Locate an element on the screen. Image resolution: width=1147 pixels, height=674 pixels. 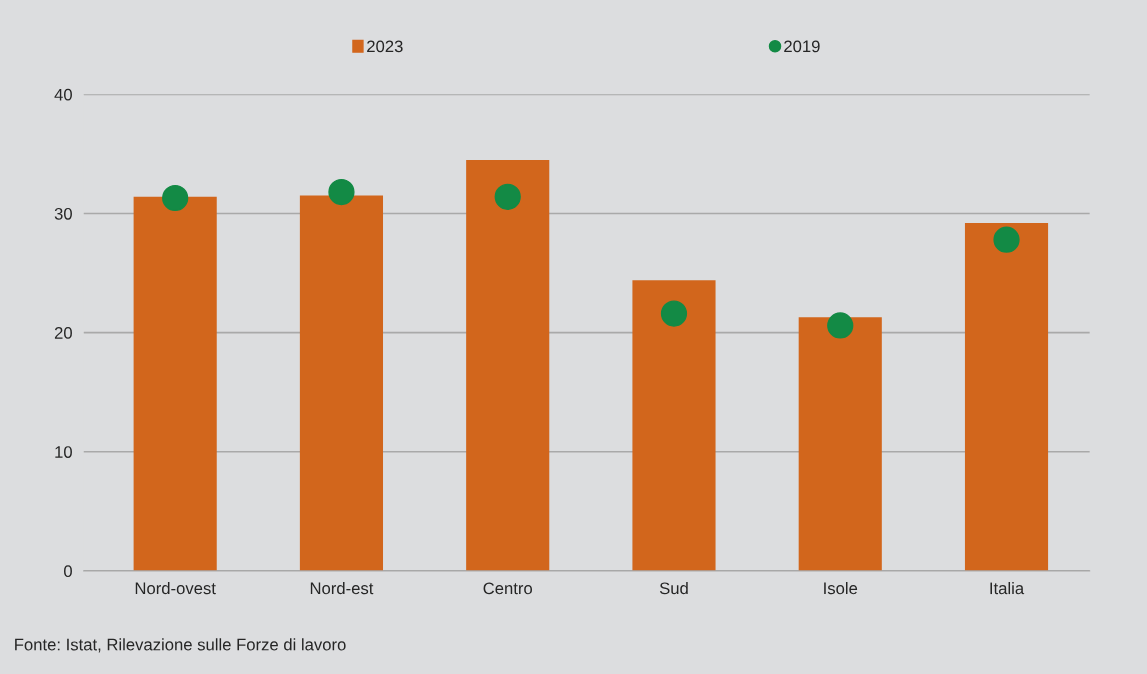
y-tick-label: 0 is located at coordinates (68, 571).